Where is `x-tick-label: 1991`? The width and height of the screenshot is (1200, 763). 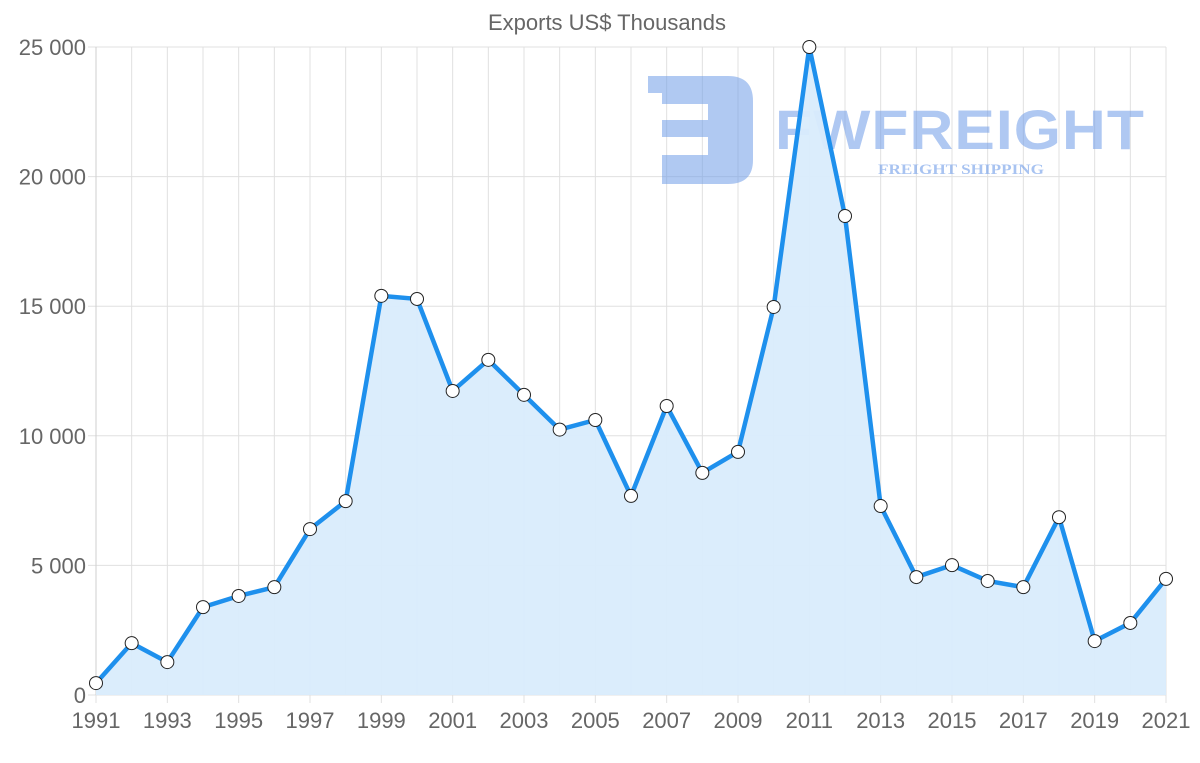 x-tick-label: 1991 is located at coordinates (96, 720).